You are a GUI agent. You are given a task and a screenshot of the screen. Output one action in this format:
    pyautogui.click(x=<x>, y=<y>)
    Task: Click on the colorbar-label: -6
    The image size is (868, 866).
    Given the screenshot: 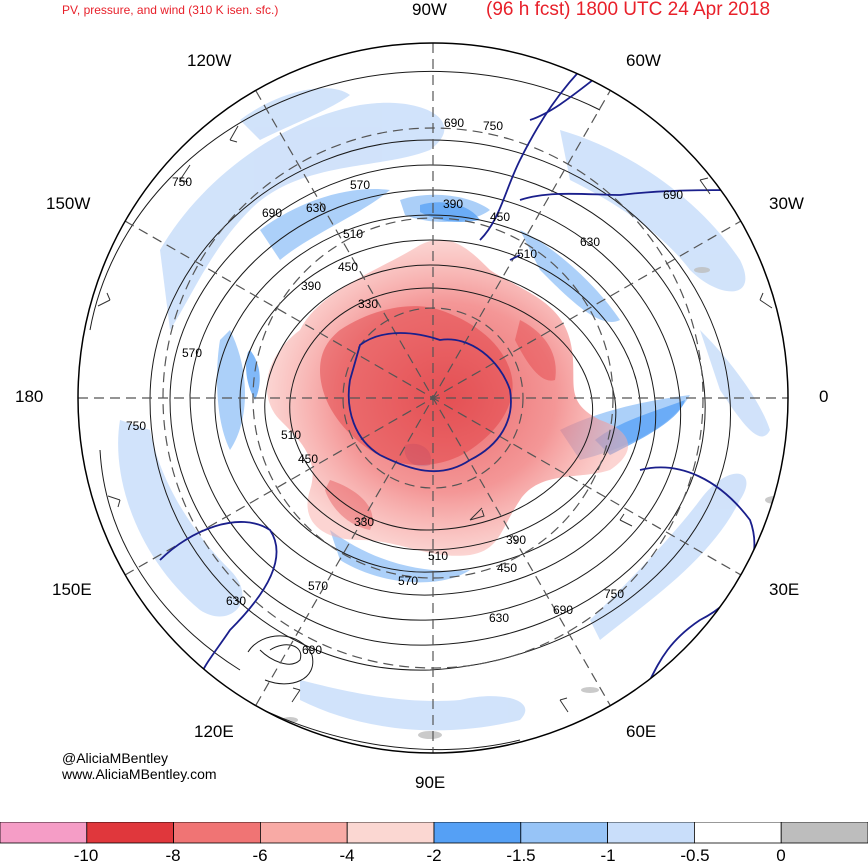 What is the action you would take?
    pyautogui.click(x=260, y=855)
    